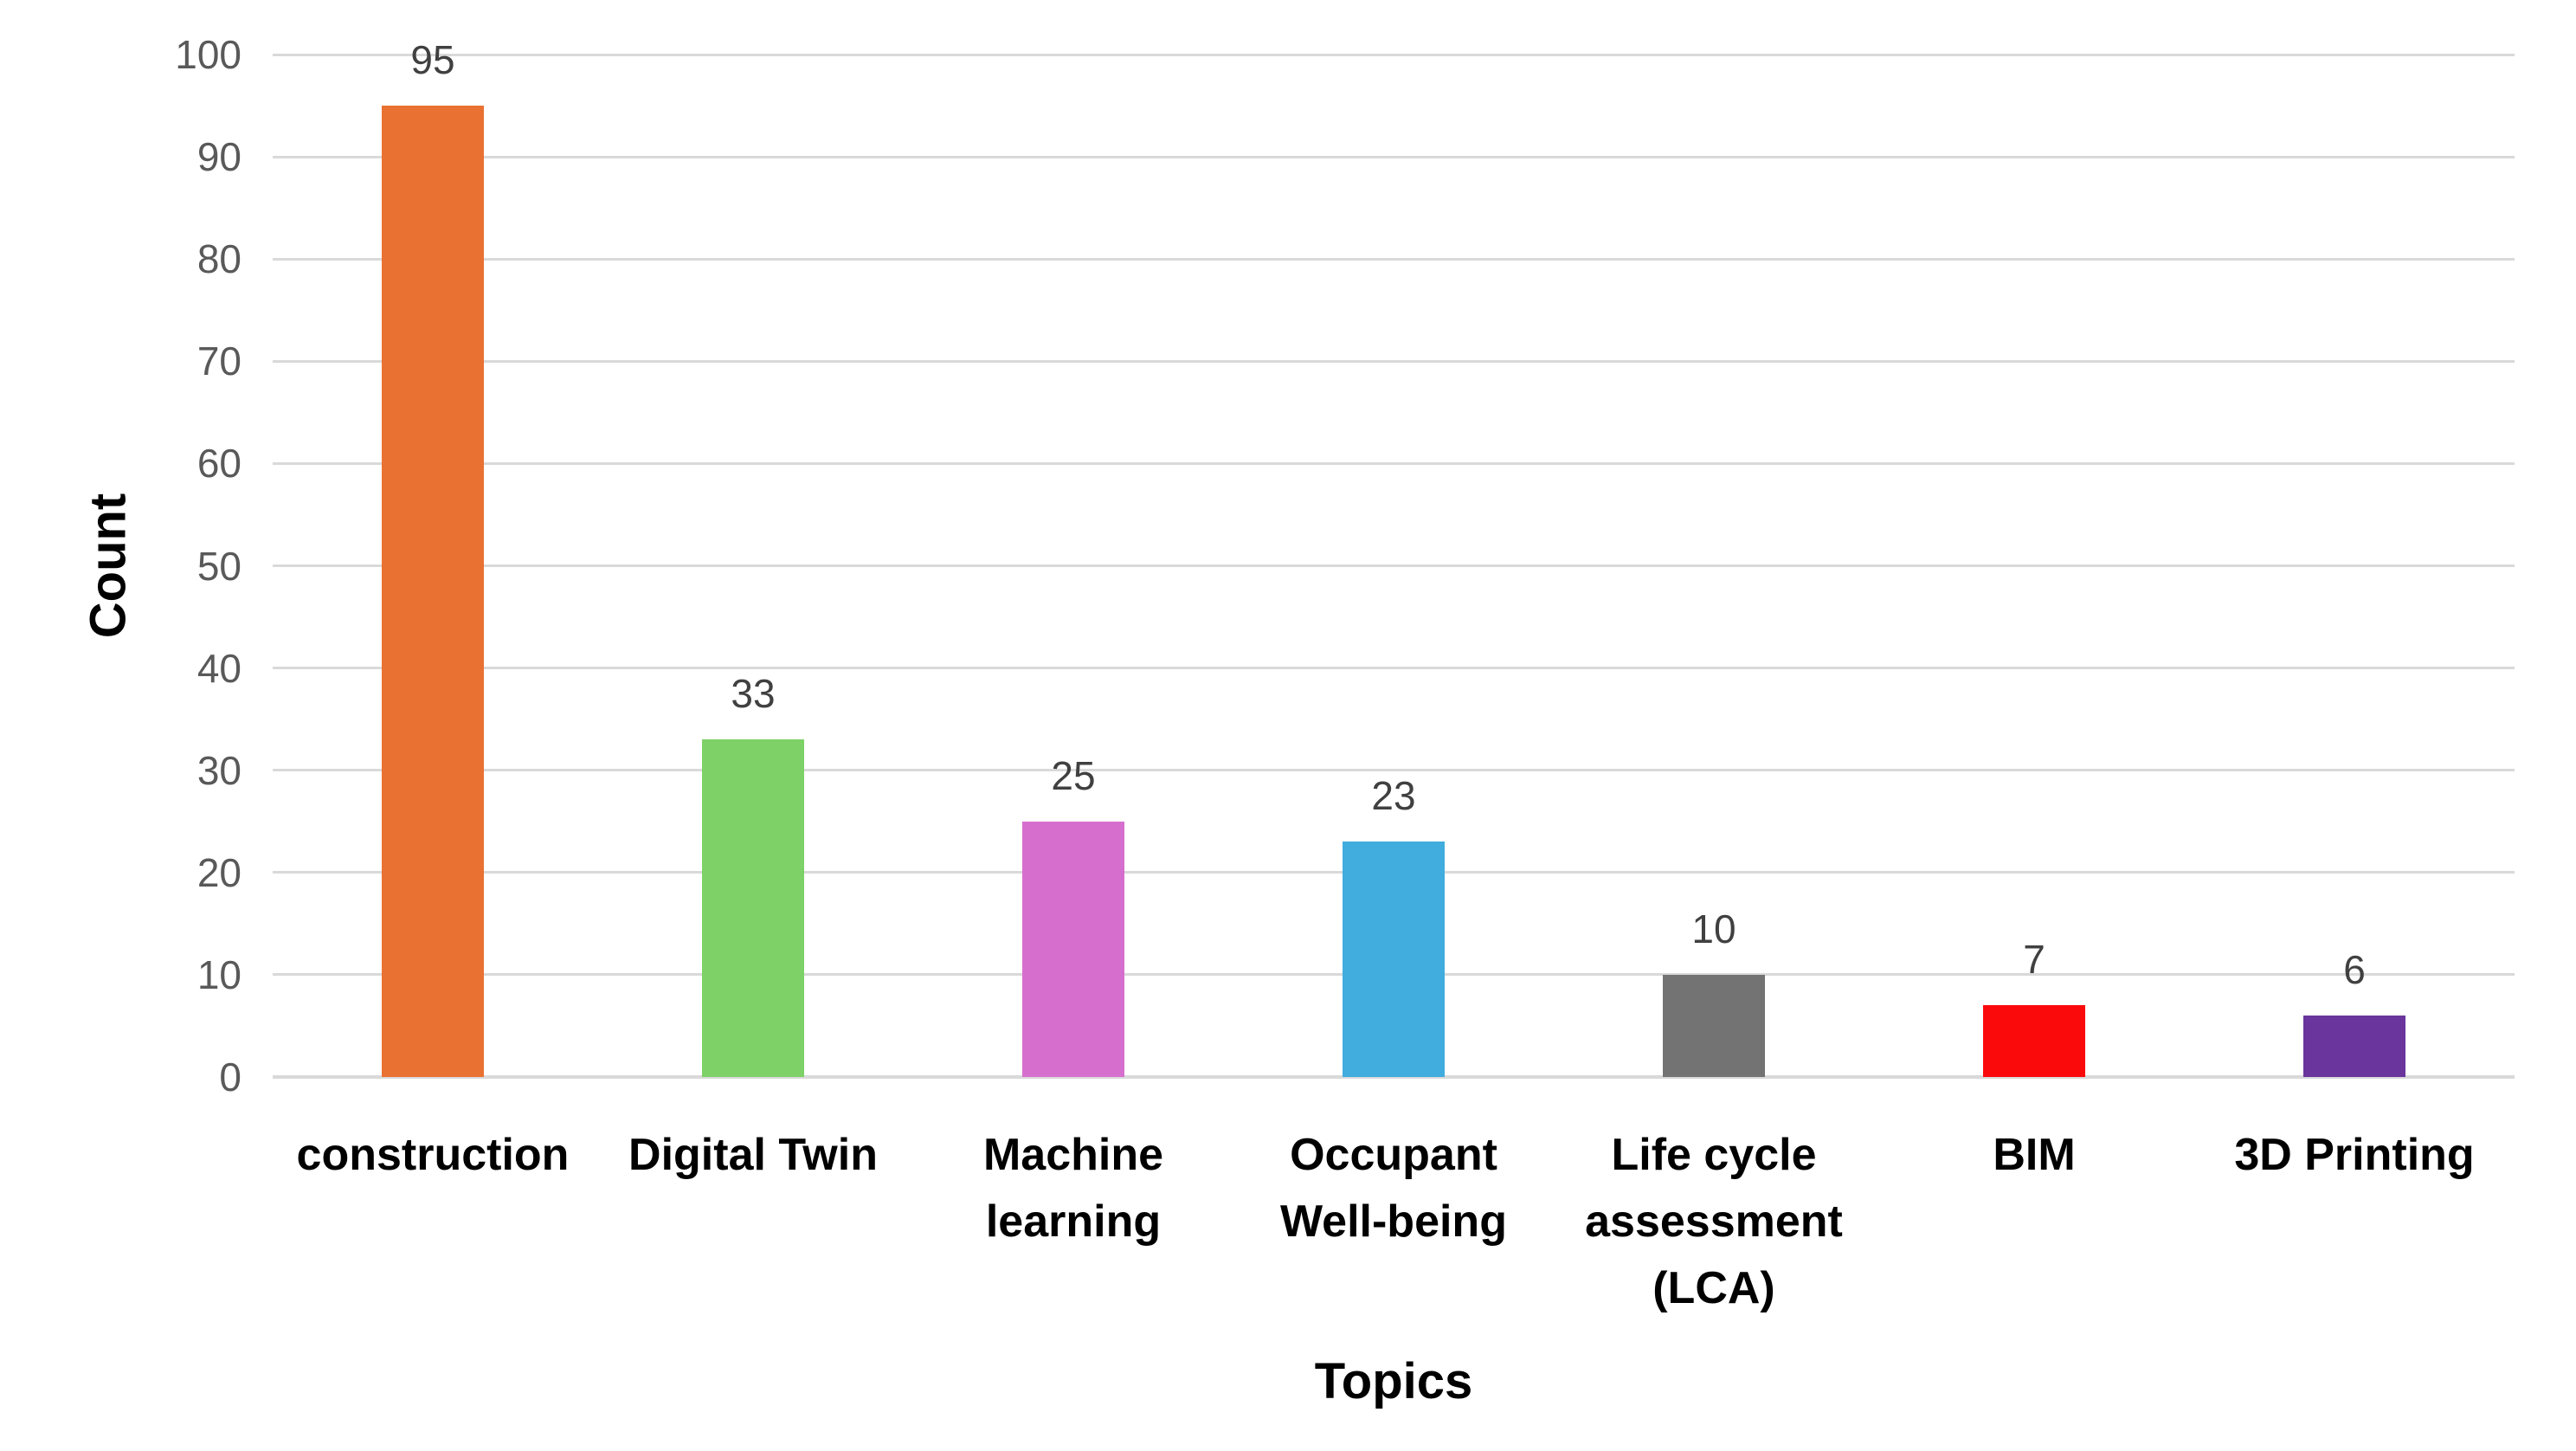 The height and width of the screenshot is (1451, 2576). I want to click on y-tick-label: 100, so click(208, 54).